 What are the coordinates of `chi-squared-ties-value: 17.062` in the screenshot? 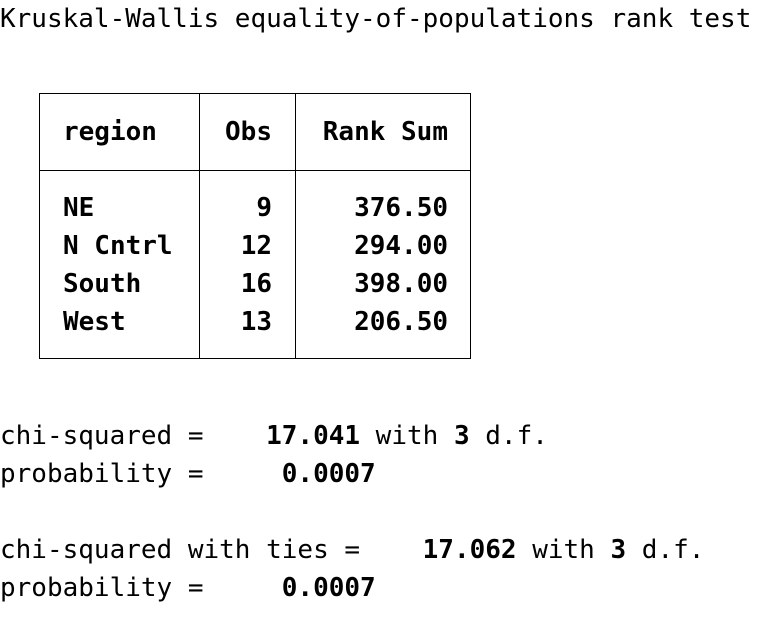 It's located at (469, 550).